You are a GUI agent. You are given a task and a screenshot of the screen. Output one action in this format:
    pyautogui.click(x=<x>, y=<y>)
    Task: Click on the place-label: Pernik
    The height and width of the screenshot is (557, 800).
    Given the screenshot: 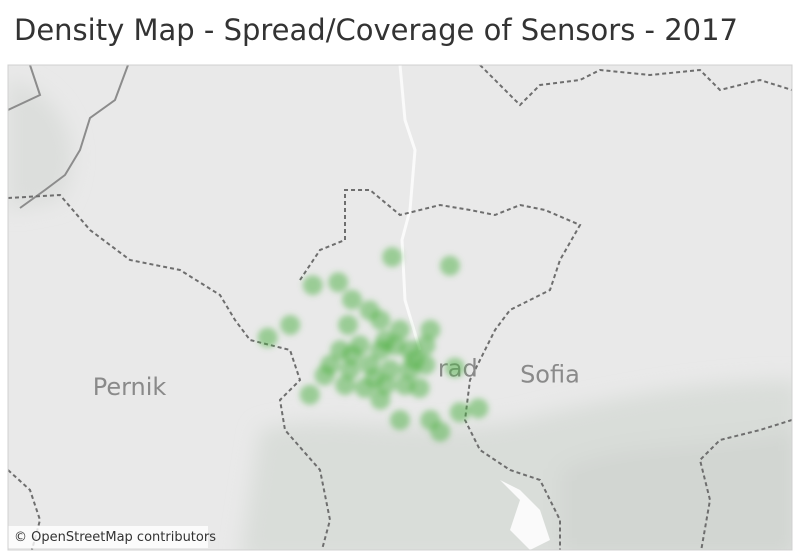 What is the action you would take?
    pyautogui.click(x=130, y=387)
    